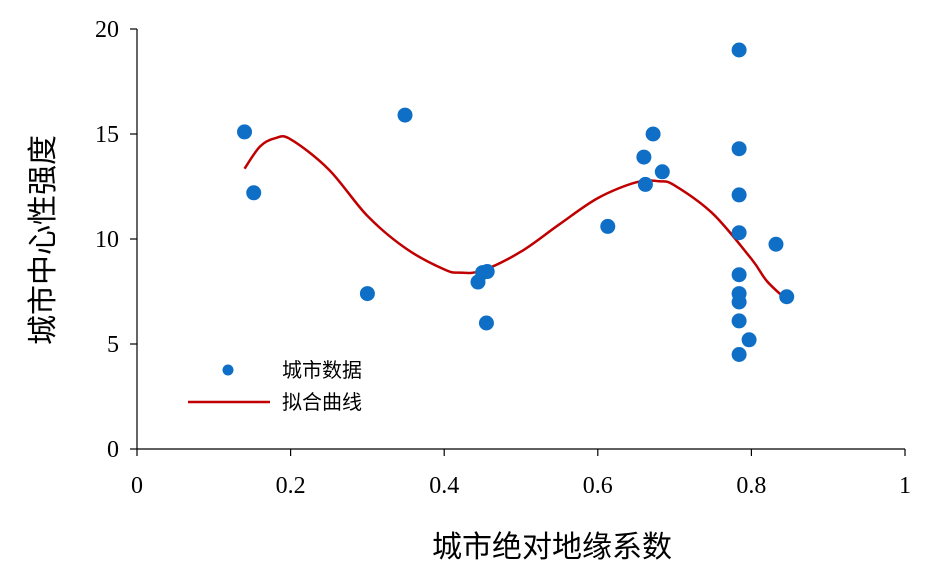 This screenshot has height=577, width=946. What do you see at coordinates (905, 486) in the screenshot?
I see `x-tick-label: 1` at bounding box center [905, 486].